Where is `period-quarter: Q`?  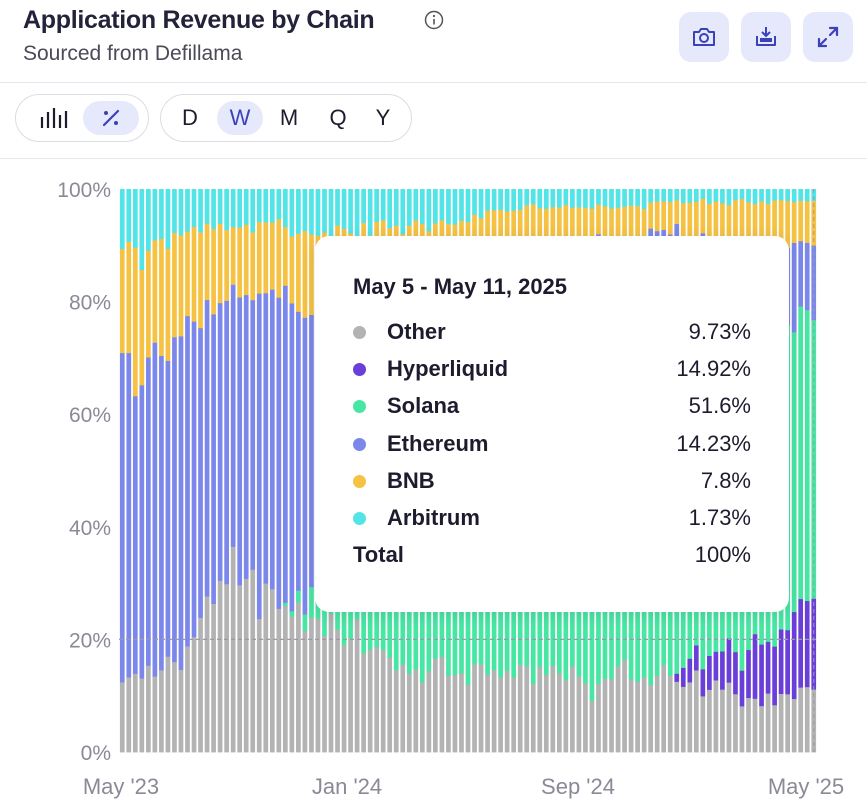
period-quarter: Q is located at coordinates (338, 117).